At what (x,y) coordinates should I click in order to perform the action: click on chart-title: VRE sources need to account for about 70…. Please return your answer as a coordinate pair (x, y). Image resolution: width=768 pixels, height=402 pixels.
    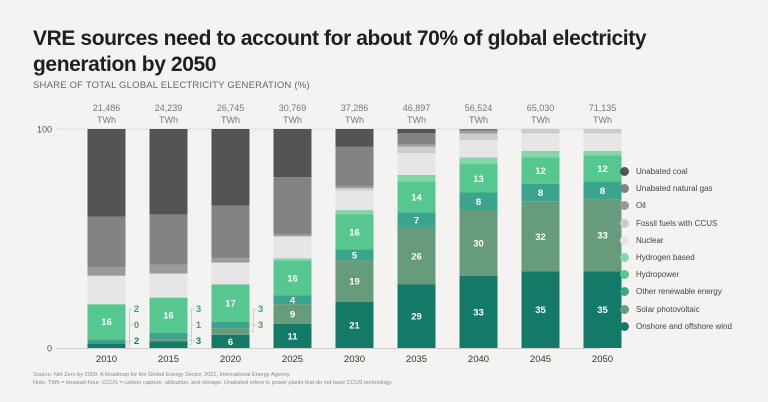
    Looking at the image, I should click on (340, 51).